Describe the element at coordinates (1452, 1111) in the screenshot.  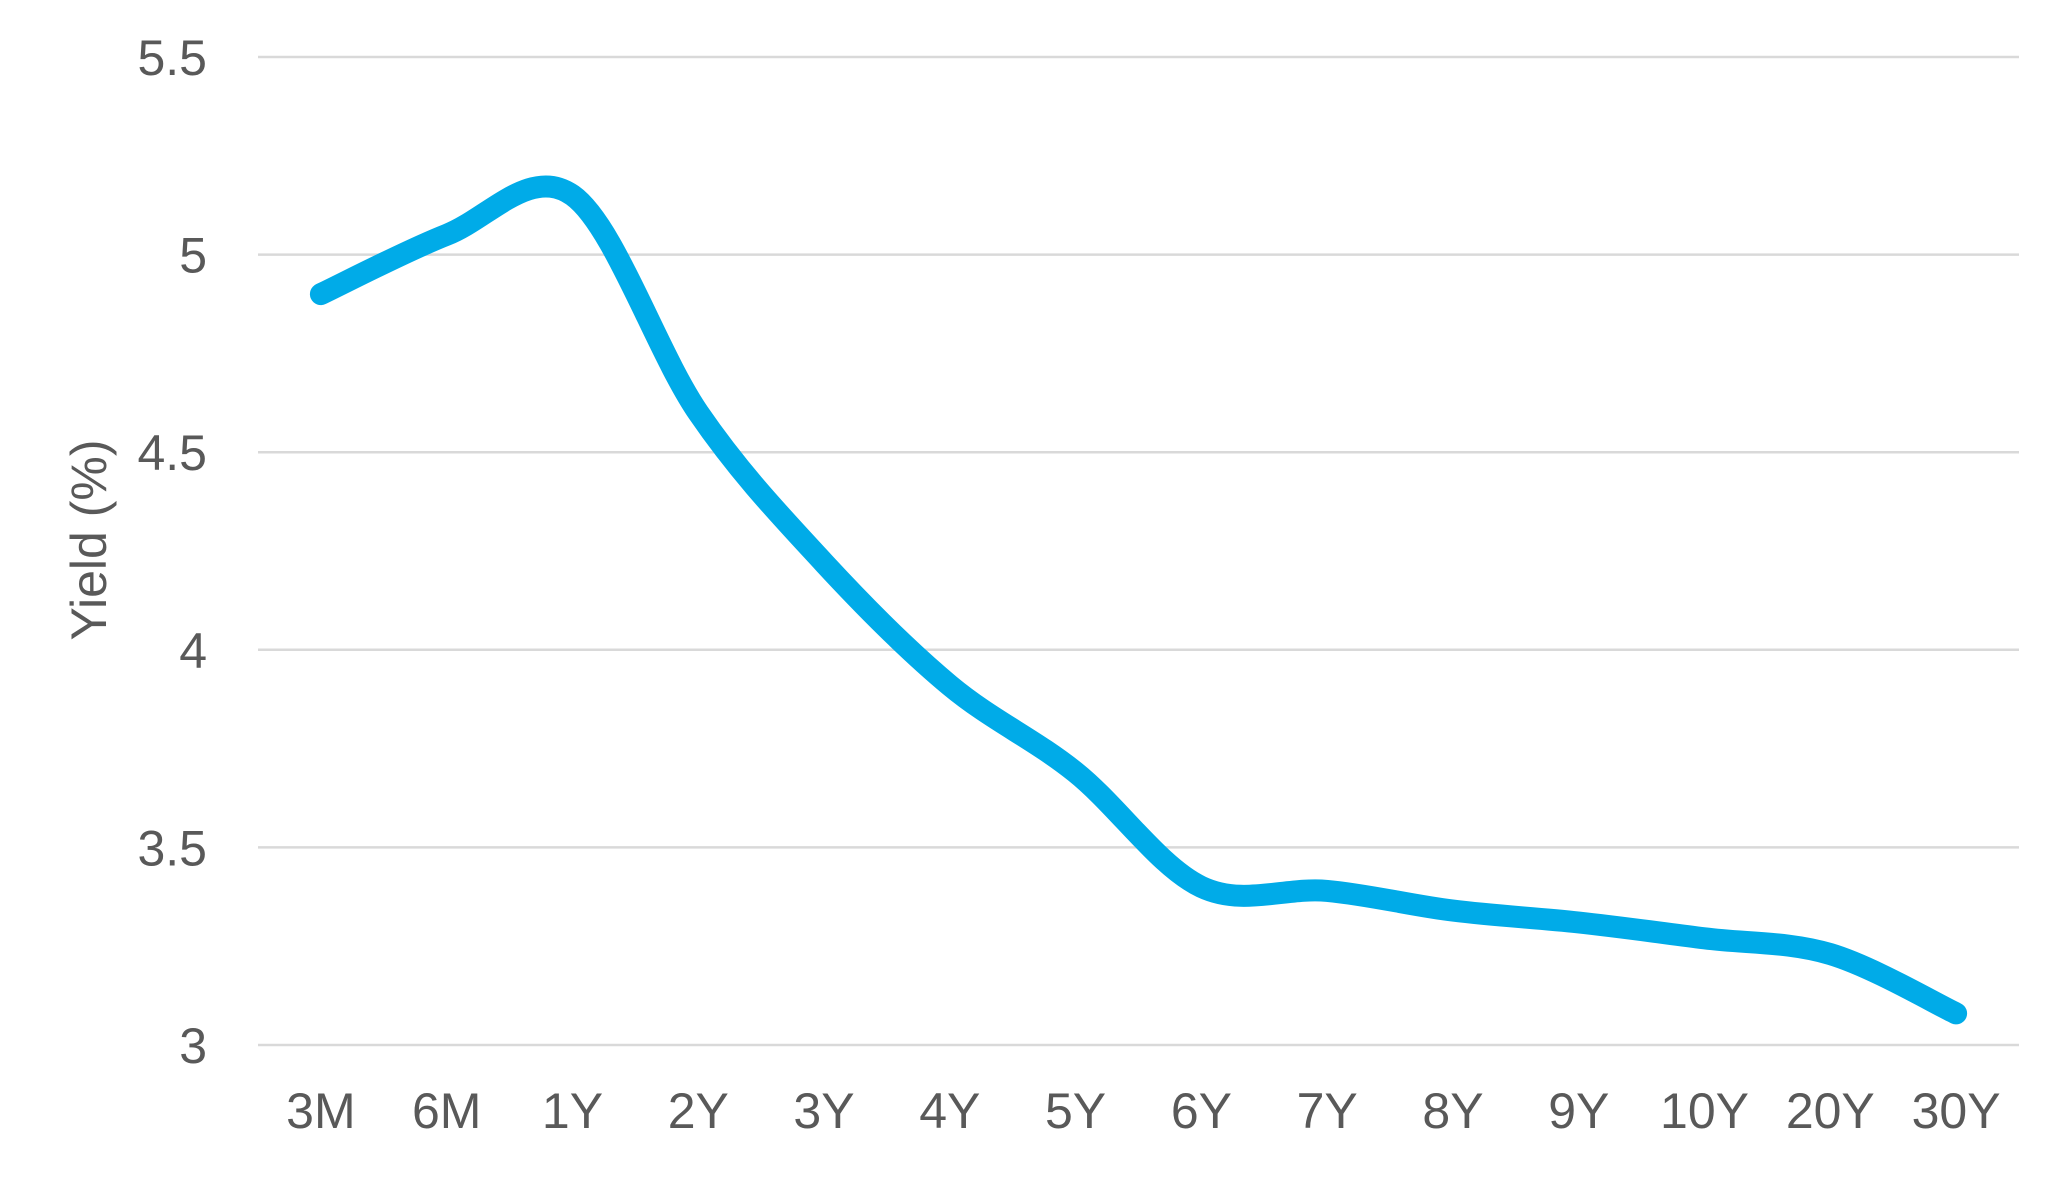
I see `x-axis-label: 8Y` at that location.